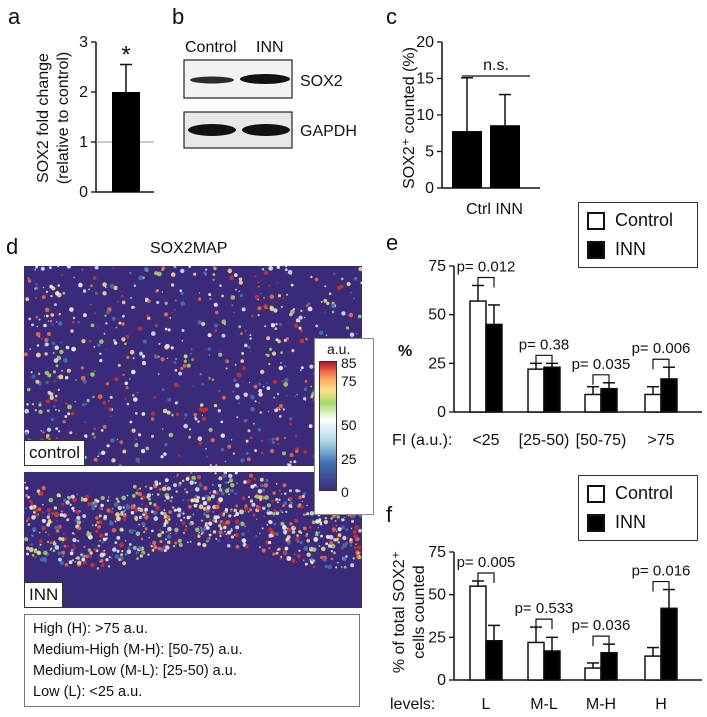 This screenshot has width=707, height=717. I want to click on panel-a-ylabel-2: (relative to control), so click(63, 118).